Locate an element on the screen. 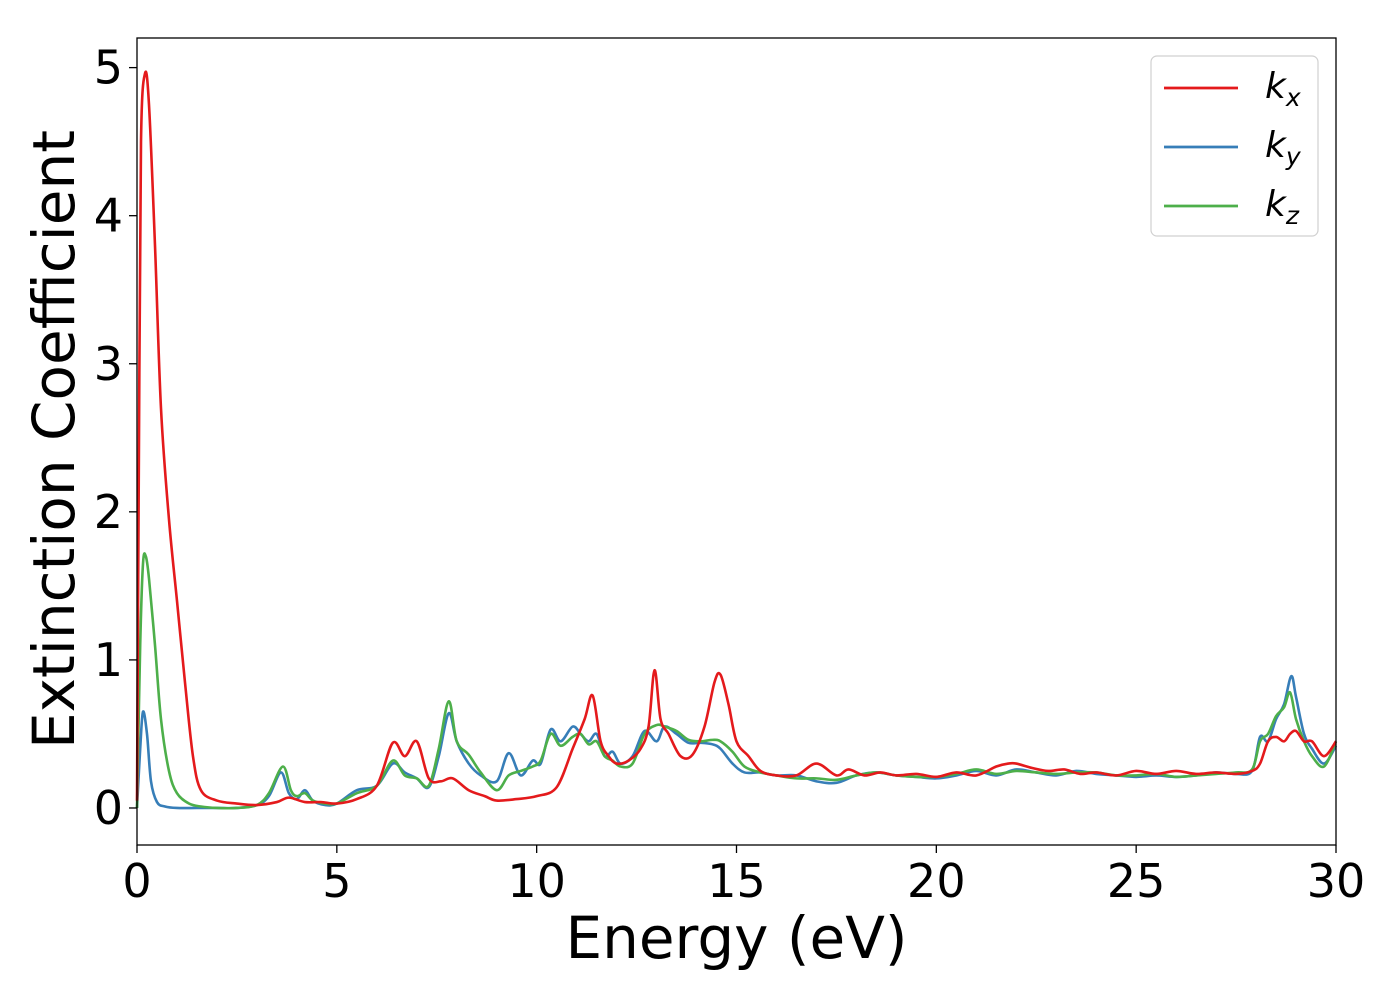 The width and height of the screenshot is (1400, 1000). x-axis-label: Energy (eV) is located at coordinates (736, 938).